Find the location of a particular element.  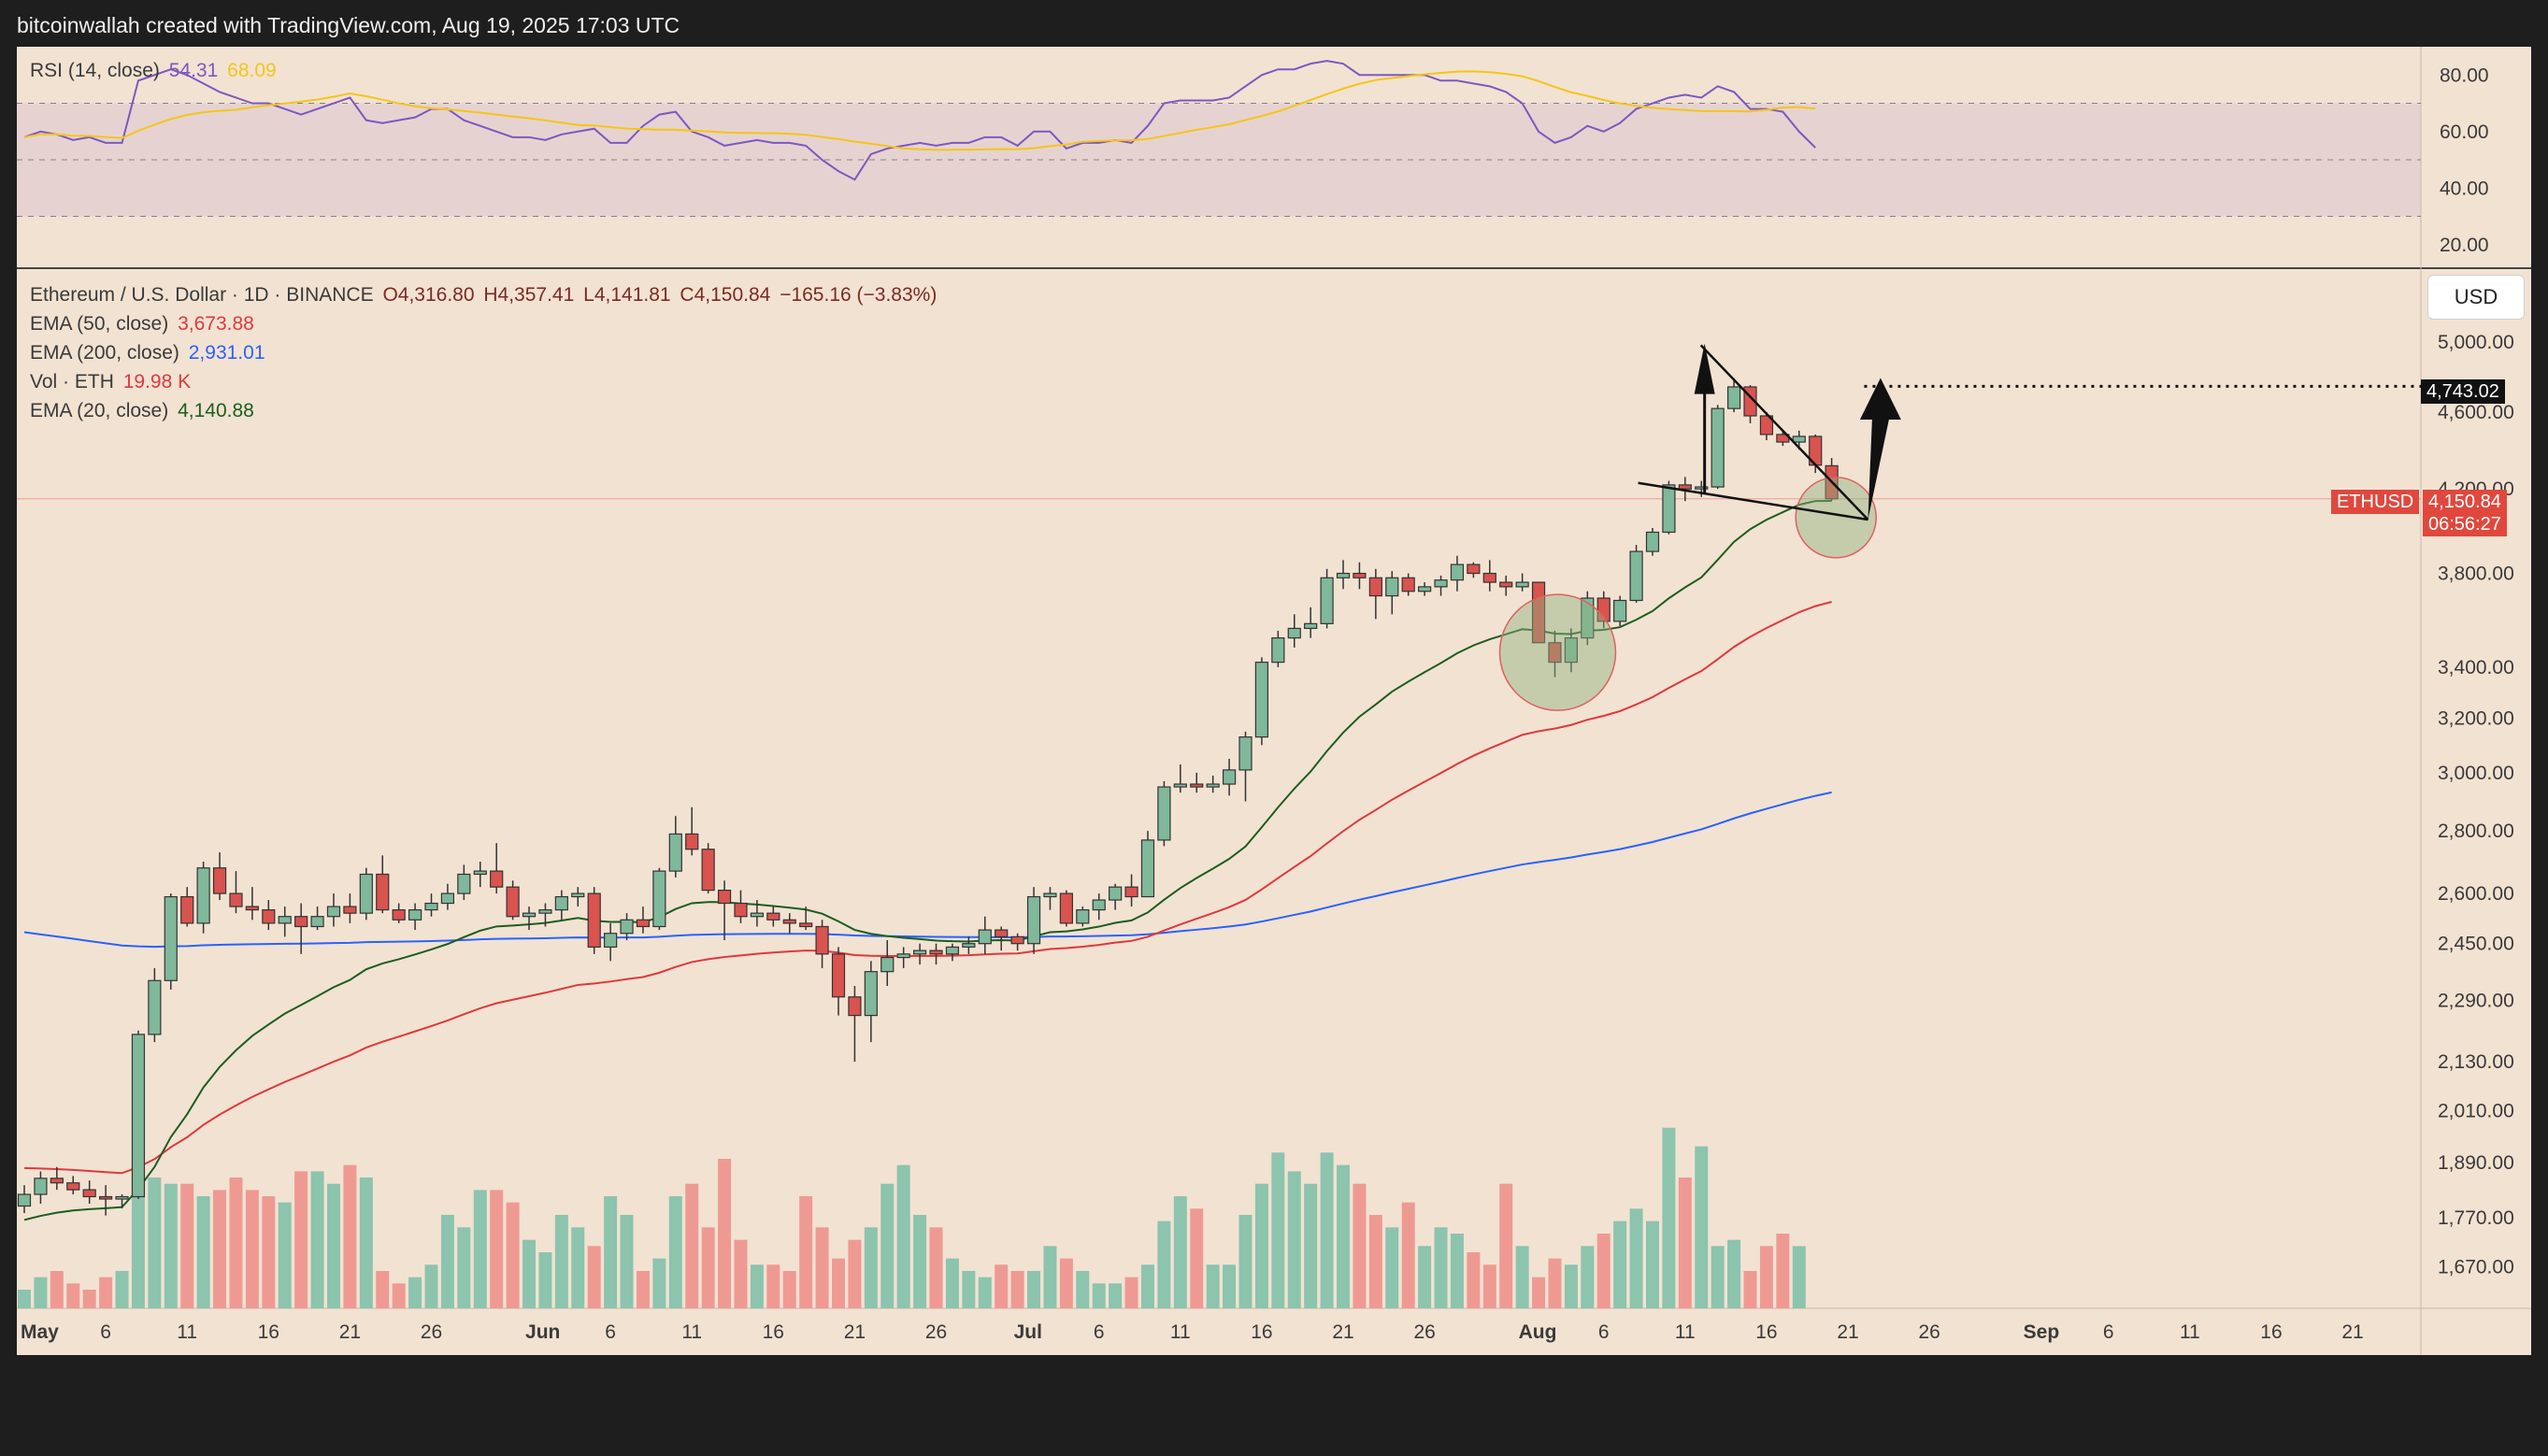

time-axis-label: Jun is located at coordinates (542, 1332).